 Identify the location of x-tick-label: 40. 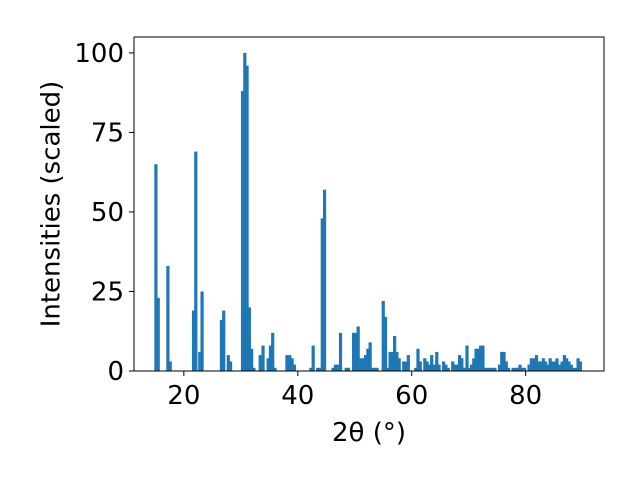
(297, 396).